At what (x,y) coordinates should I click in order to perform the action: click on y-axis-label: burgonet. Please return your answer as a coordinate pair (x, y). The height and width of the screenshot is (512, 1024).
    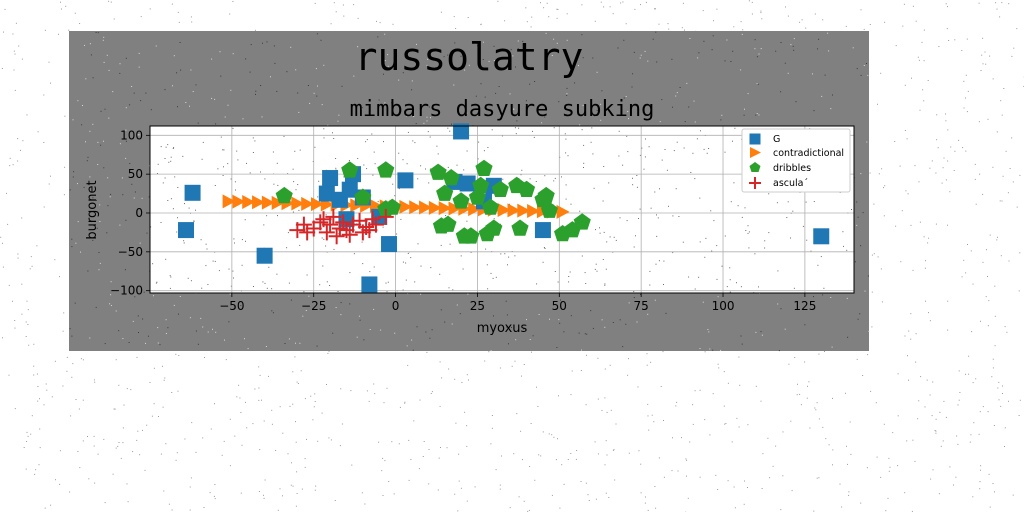
    Looking at the image, I should click on (92, 209).